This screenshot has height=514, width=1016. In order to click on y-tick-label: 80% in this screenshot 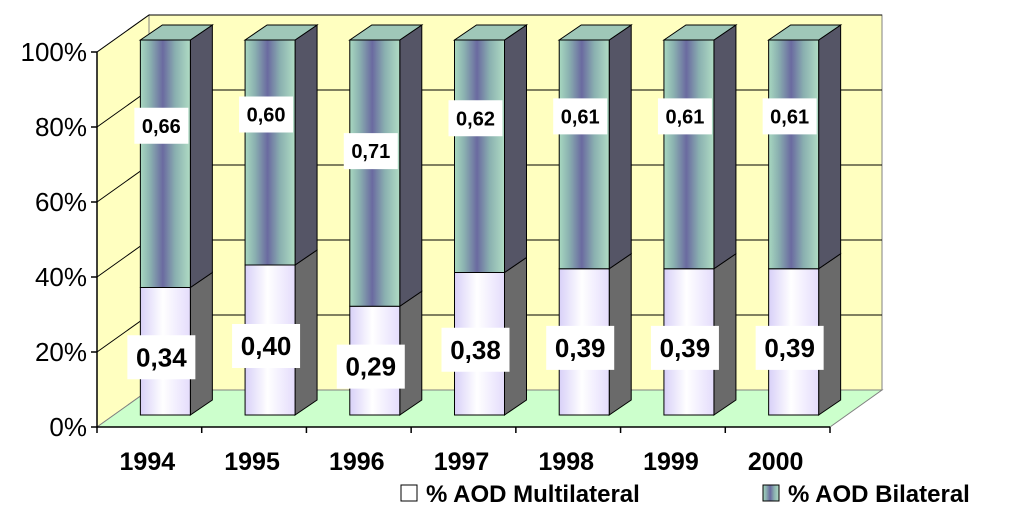, I will do `click(61, 127)`.